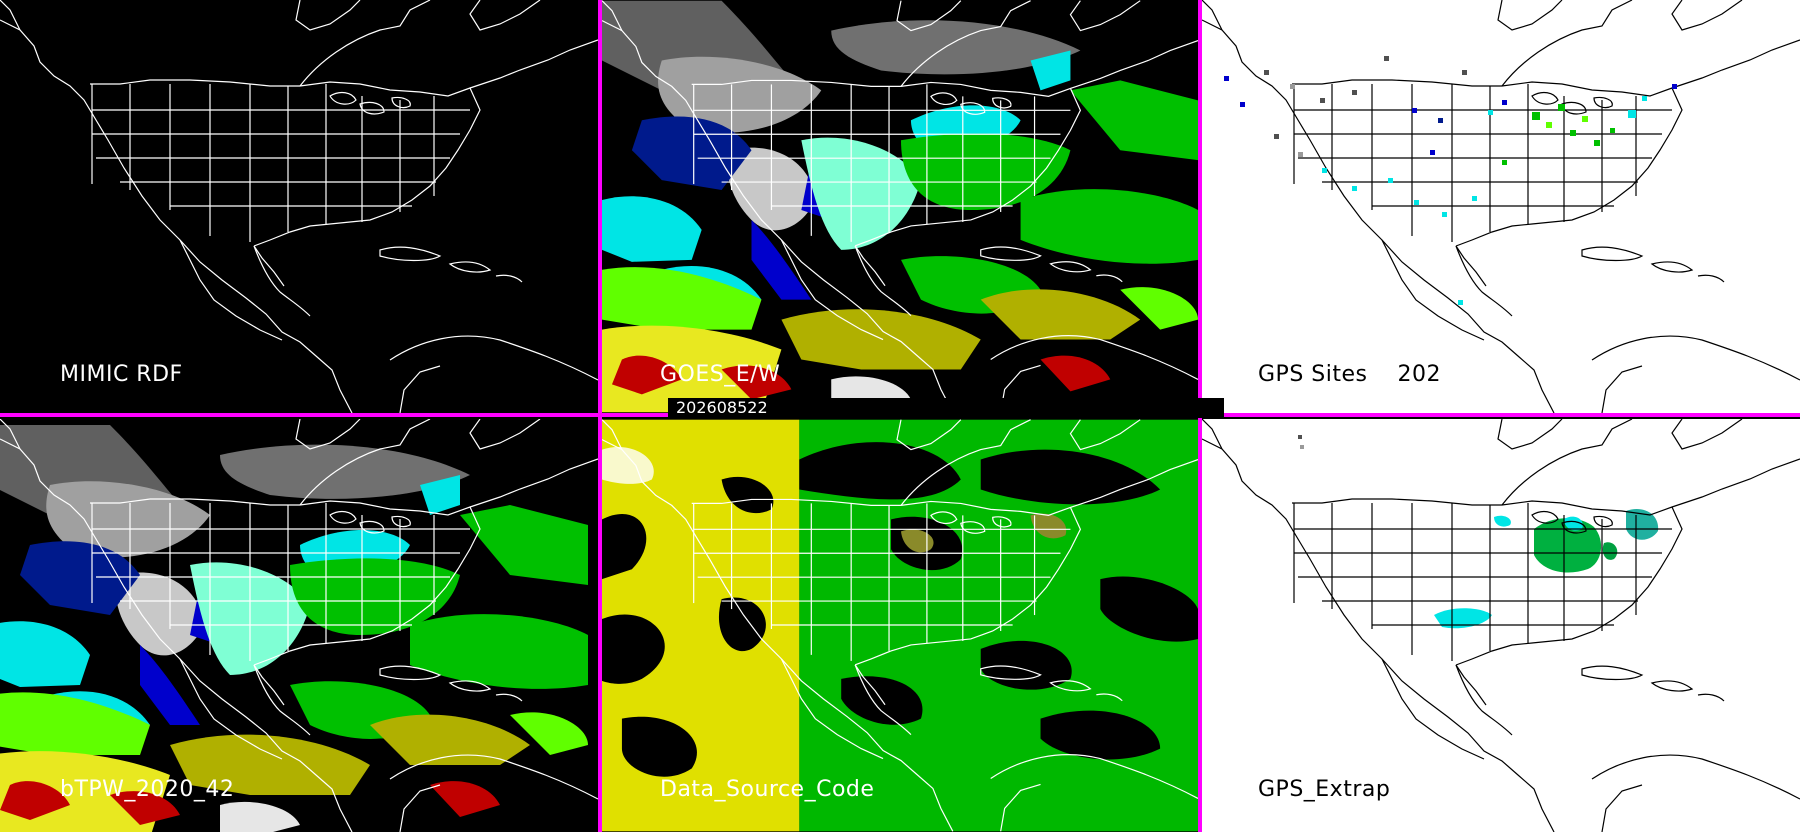 The height and width of the screenshot is (832, 1800). I want to click on panel-label: GPS Sites 202, so click(1349, 374).